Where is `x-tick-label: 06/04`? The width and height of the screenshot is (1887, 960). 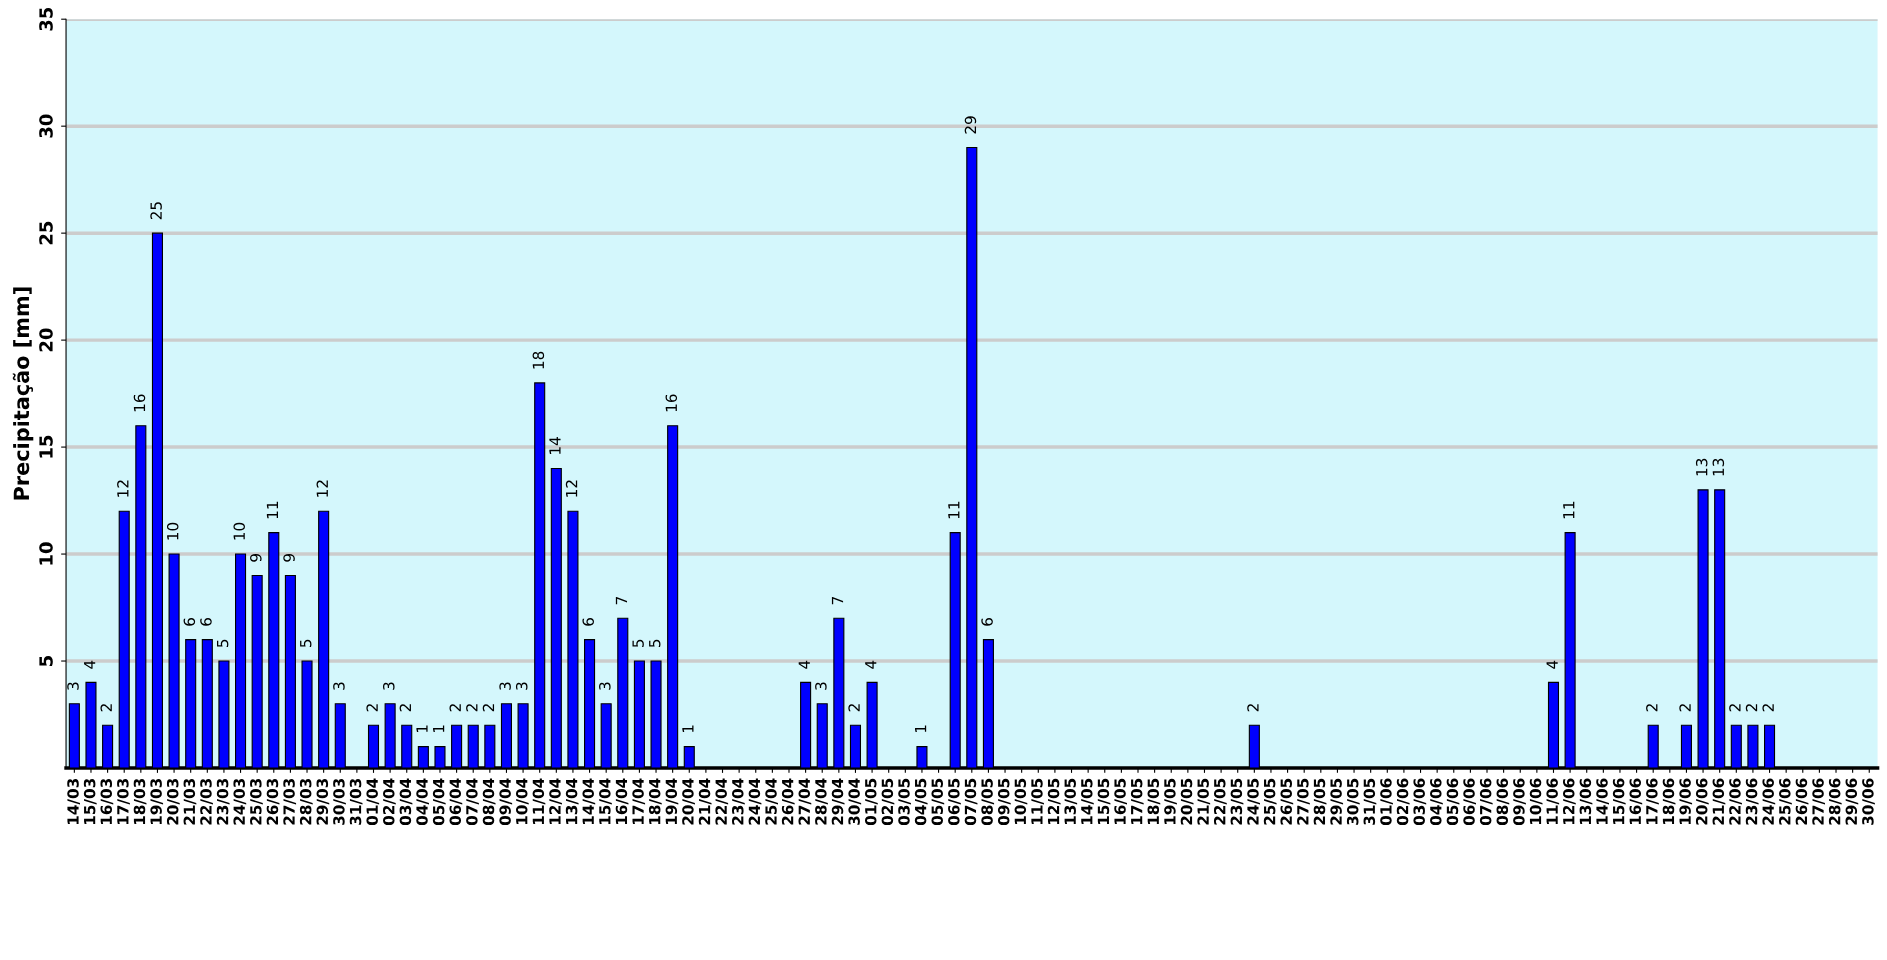 x-tick-label: 06/04 is located at coordinates (456, 802).